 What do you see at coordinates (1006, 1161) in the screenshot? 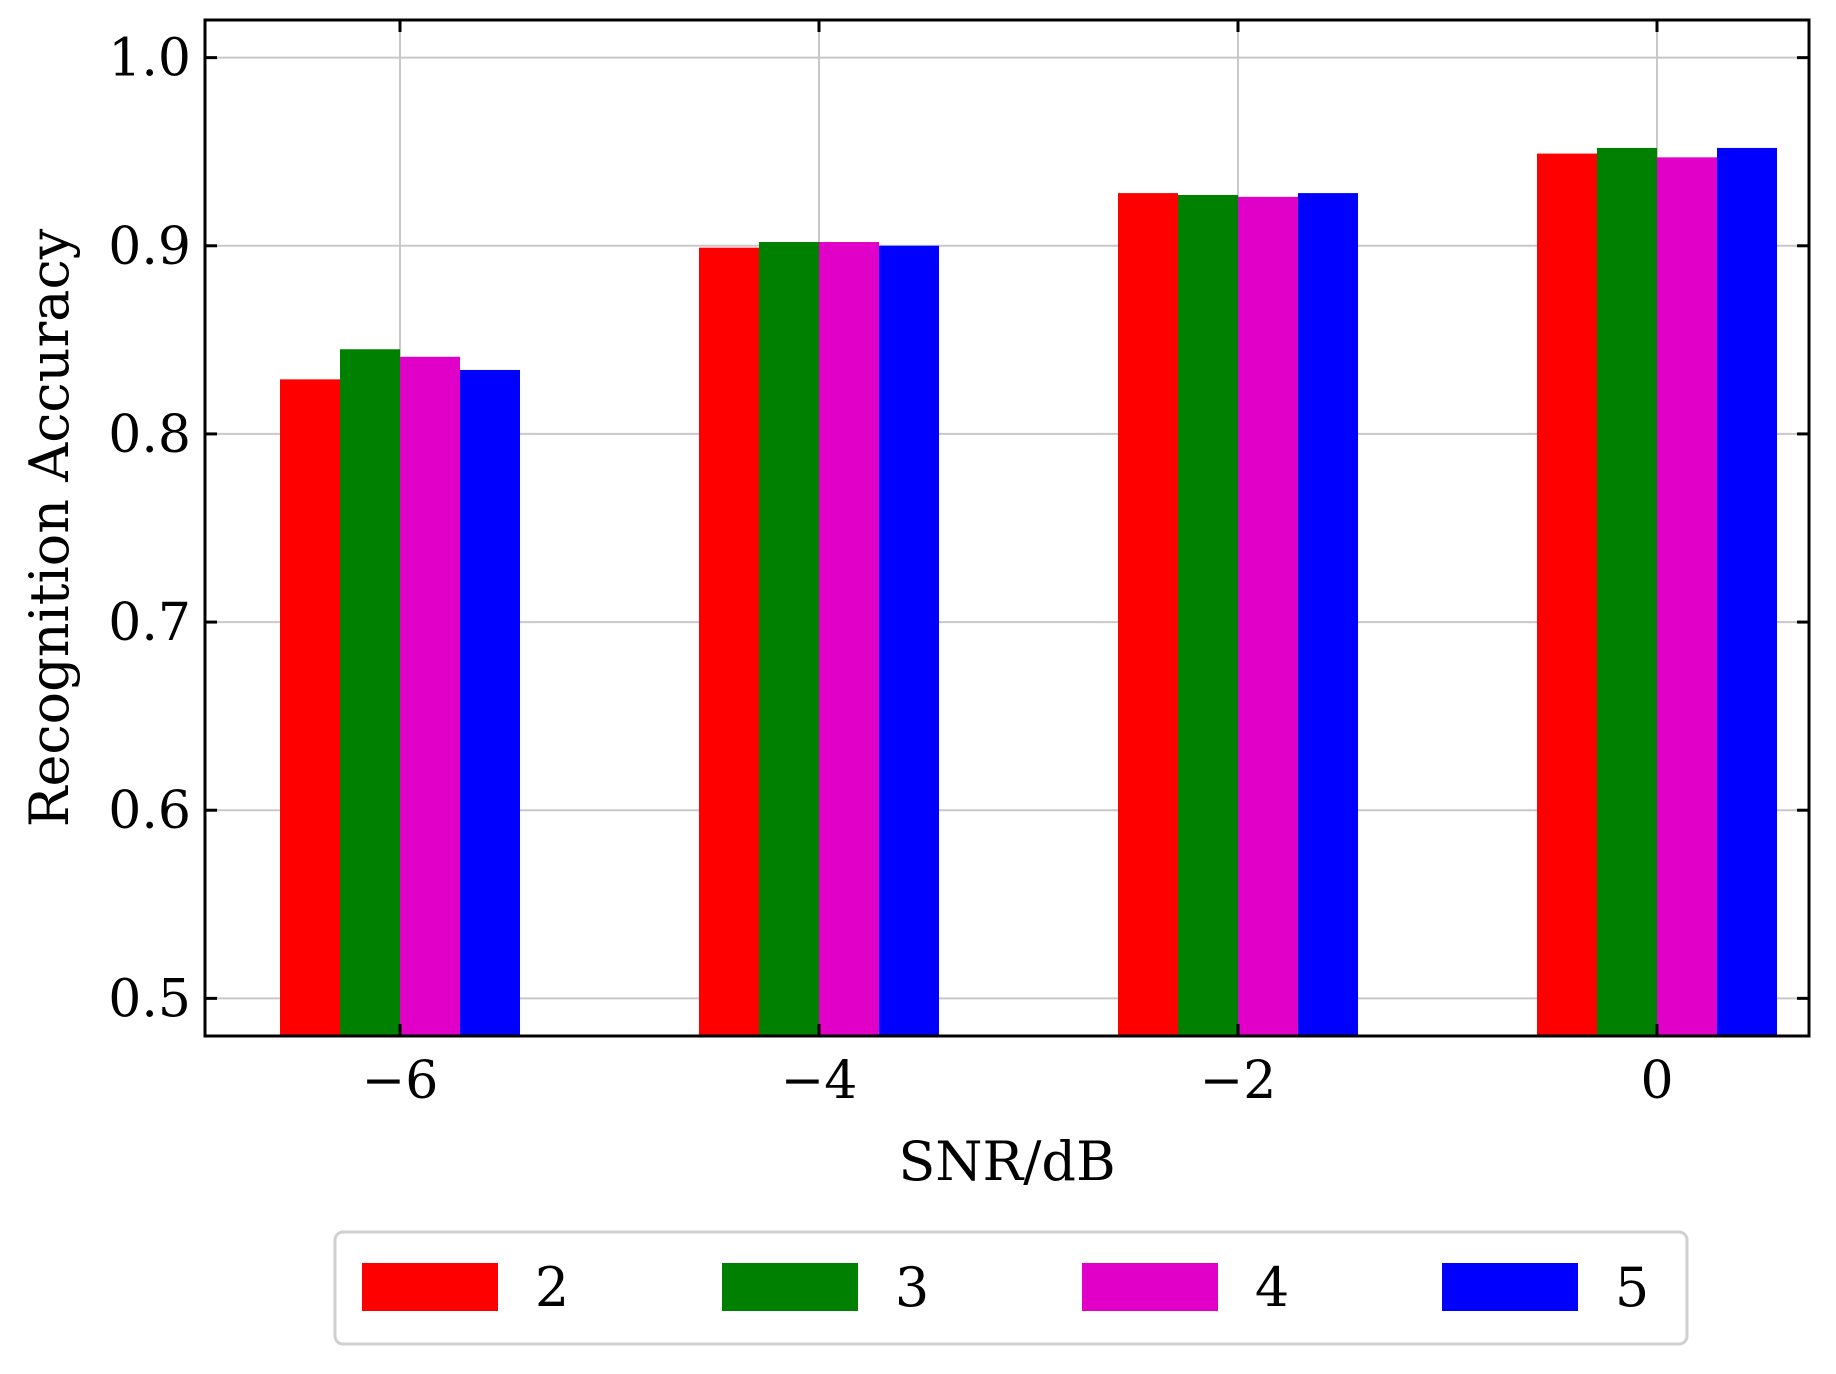
I see `x-axis-label: SNR/dB` at bounding box center [1006, 1161].